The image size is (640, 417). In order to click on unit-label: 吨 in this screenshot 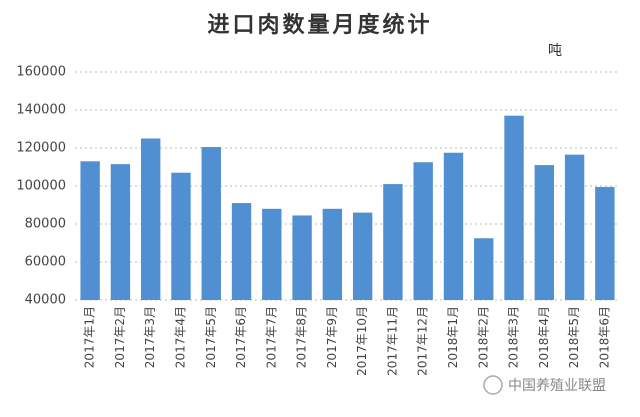, I will do `click(555, 51)`.